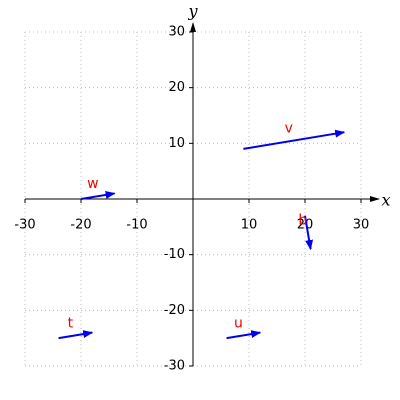  I want to click on y-tick-label: -30, so click(174, 366).